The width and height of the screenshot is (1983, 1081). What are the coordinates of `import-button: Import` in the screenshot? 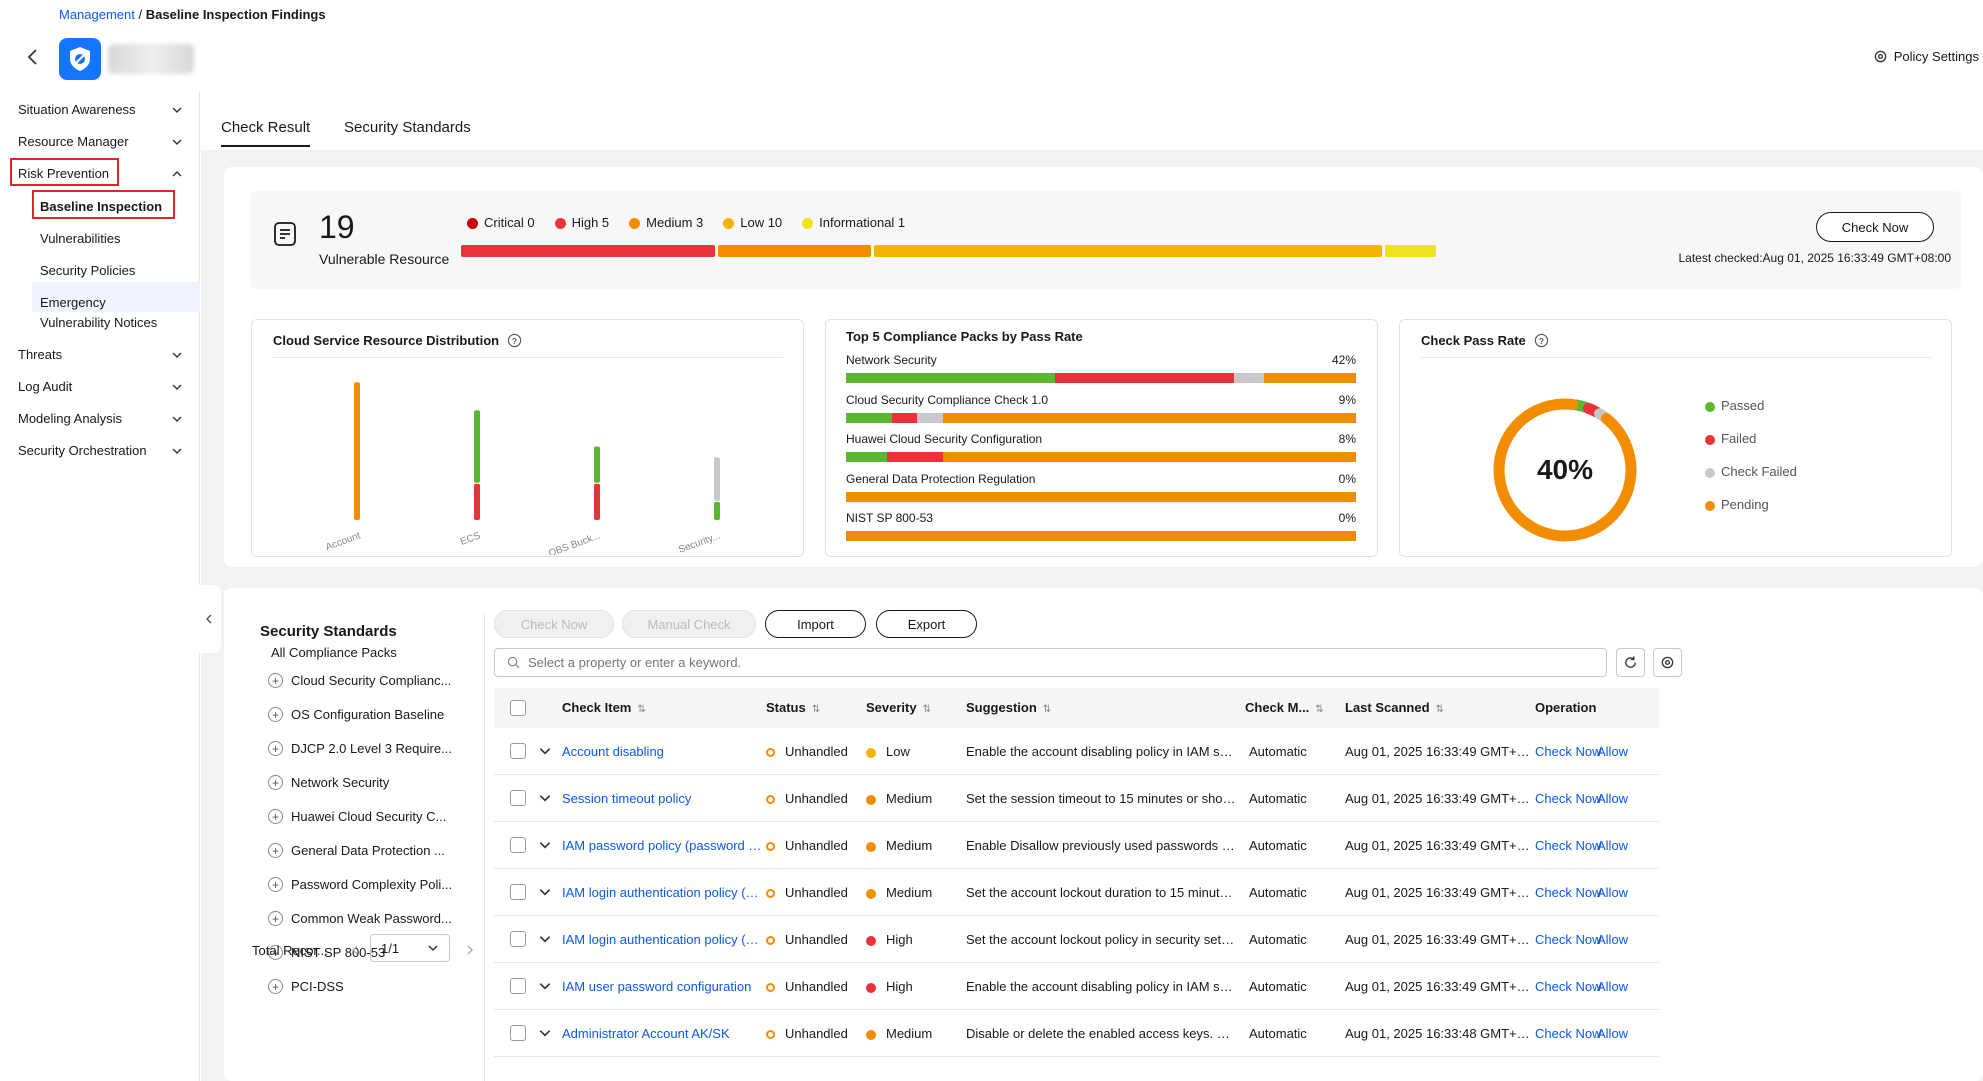 It's located at (815, 624).